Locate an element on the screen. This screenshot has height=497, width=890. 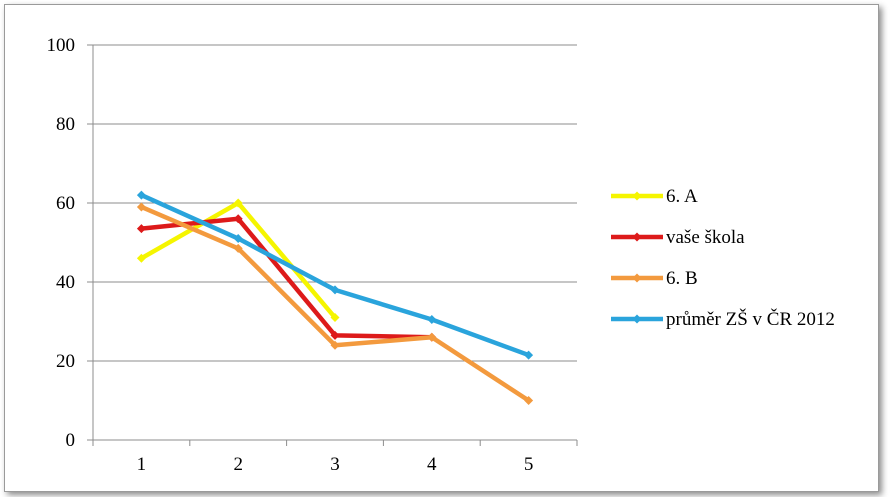
x-tick-labels: 1 2 3 4 5 is located at coordinates (335, 464).